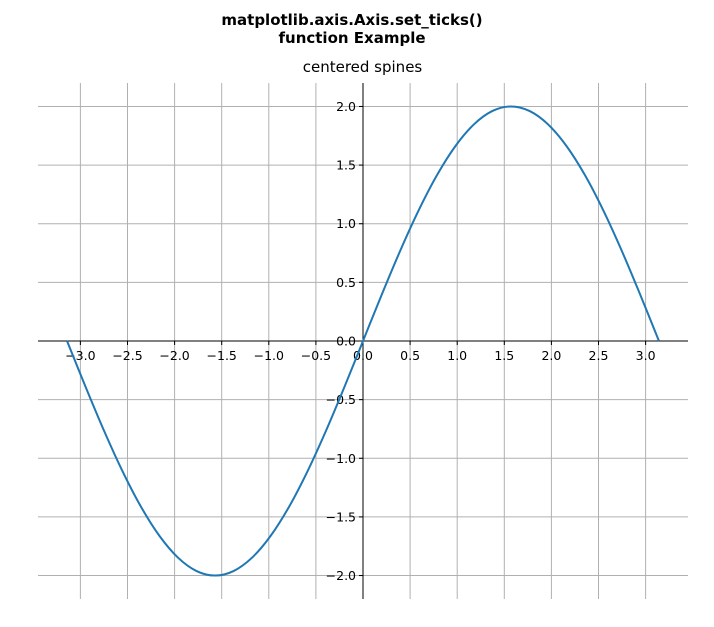 This screenshot has height=627, width=714. What do you see at coordinates (346, 106) in the screenshot?
I see `y-tick-label: 2.0` at bounding box center [346, 106].